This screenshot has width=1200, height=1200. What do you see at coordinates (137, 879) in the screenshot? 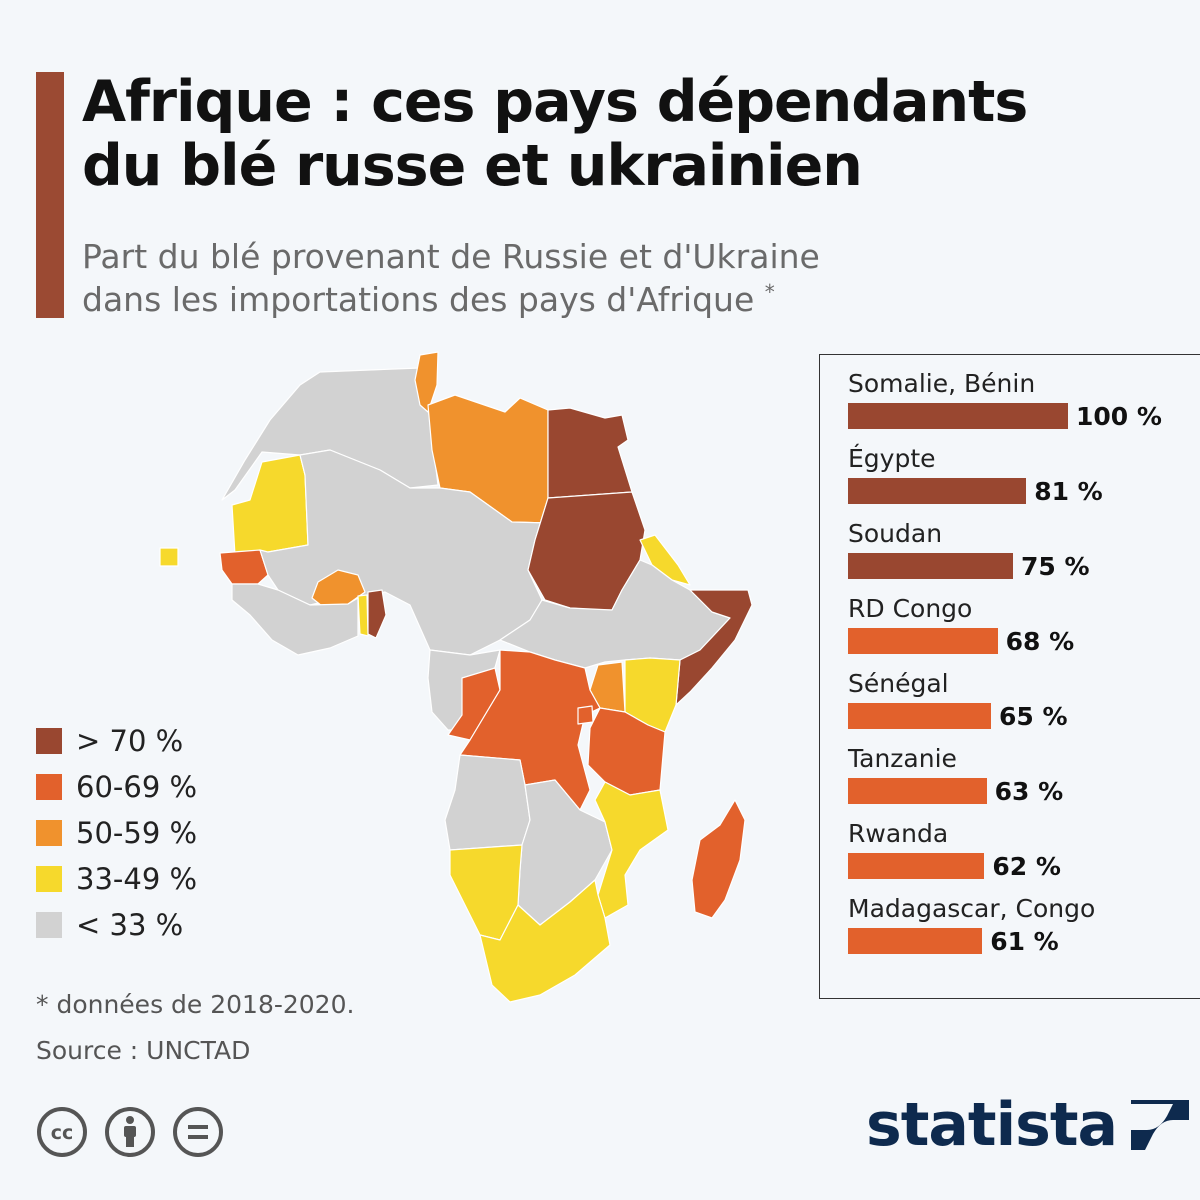
I see `legend-label: 33-49 %` at bounding box center [137, 879].